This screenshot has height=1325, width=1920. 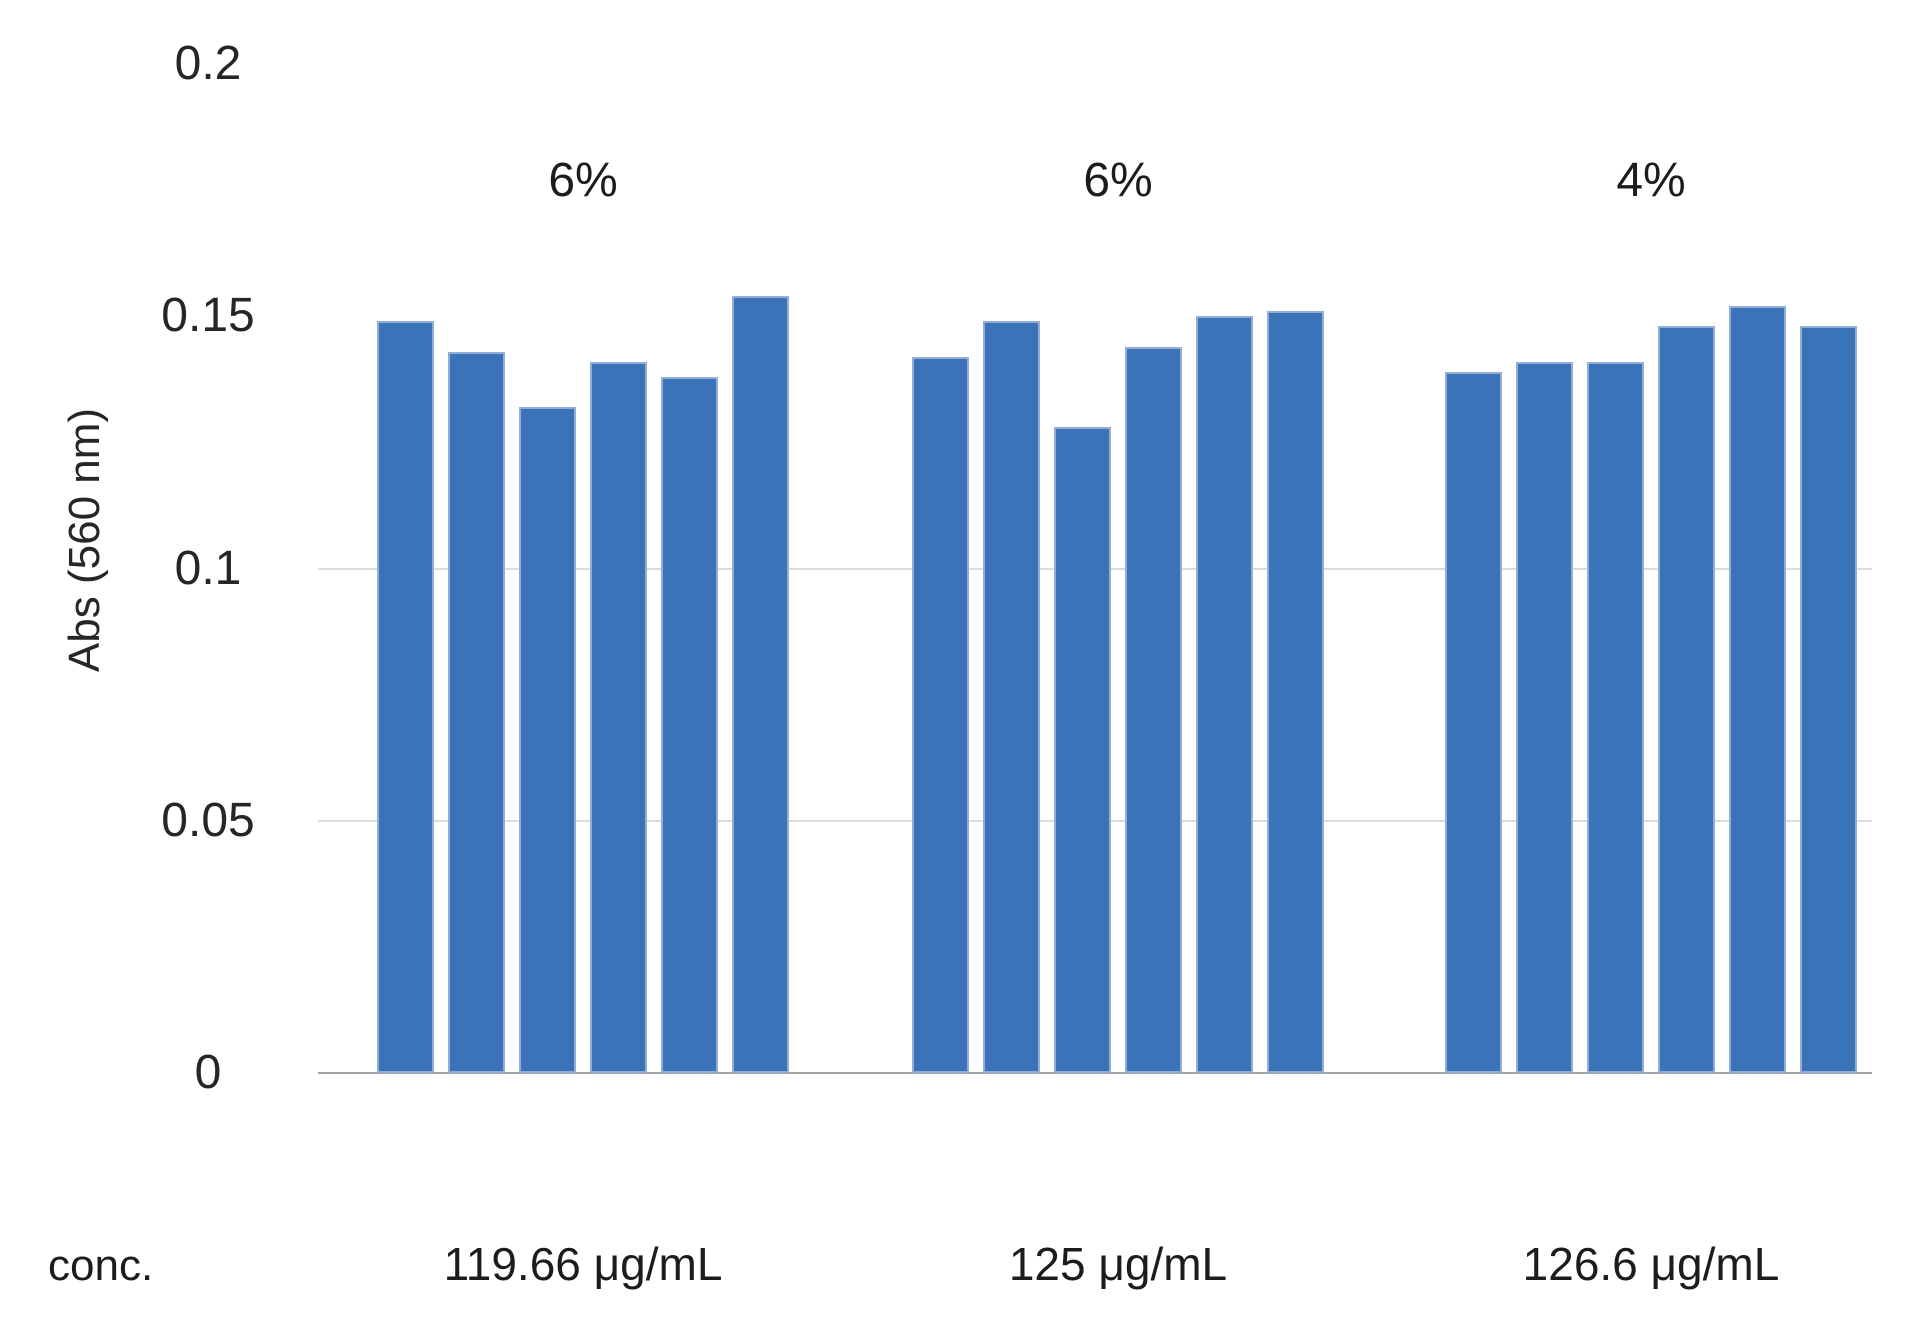 I want to click on x-group-label: 125 μg/mL, so click(x=1118, y=1264).